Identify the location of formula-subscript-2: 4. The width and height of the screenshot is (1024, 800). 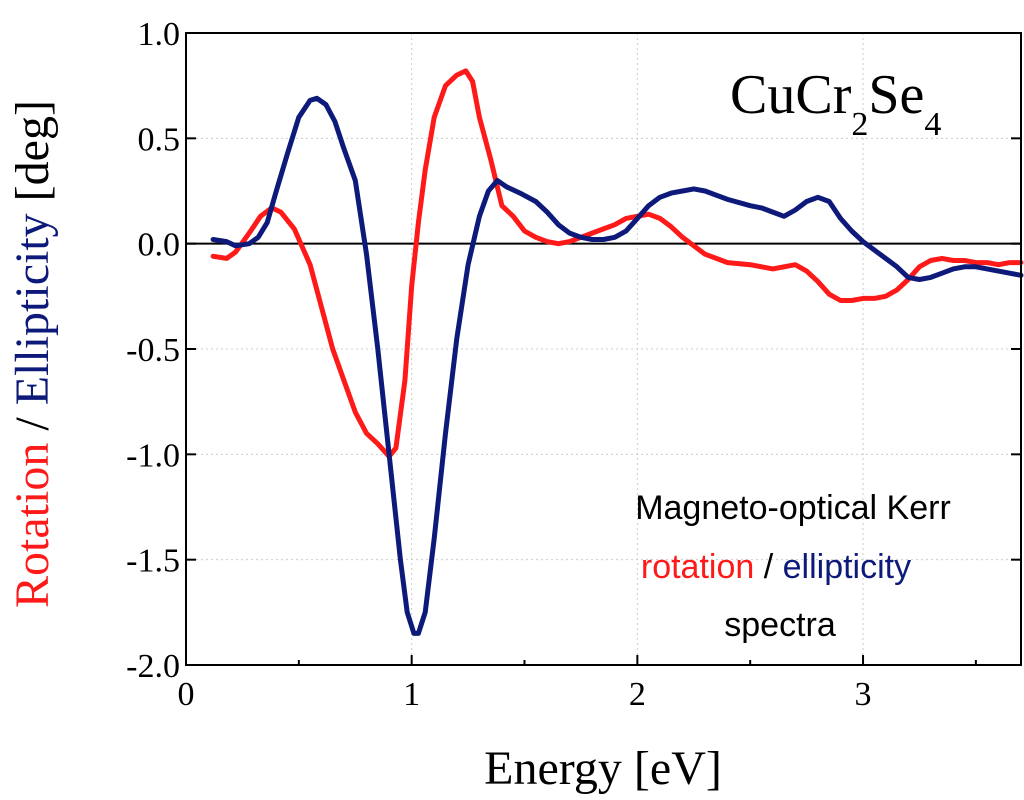
(932, 124).